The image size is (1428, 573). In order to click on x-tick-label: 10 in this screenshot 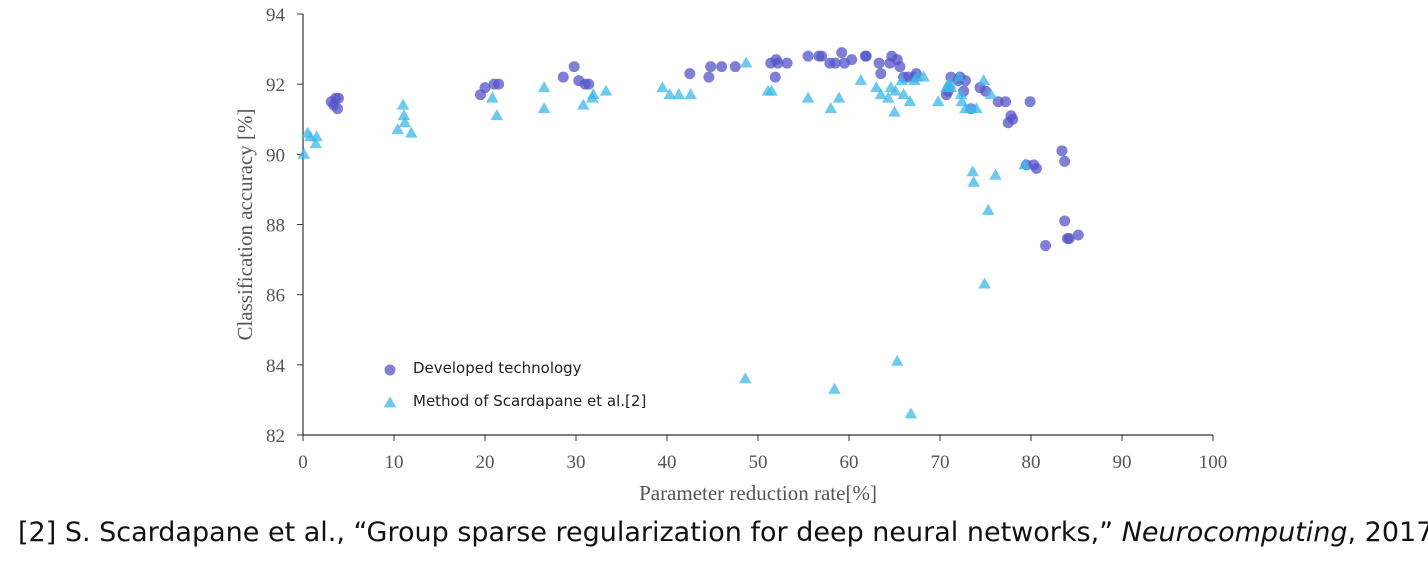, I will do `click(394, 462)`.